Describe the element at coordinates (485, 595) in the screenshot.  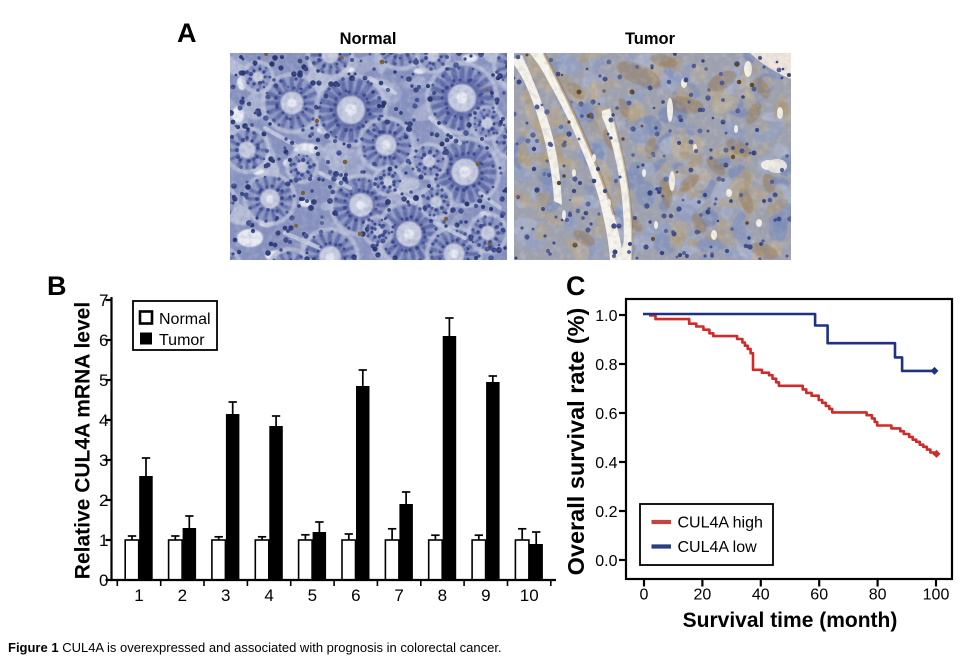
I see `svg-text: 9` at that location.